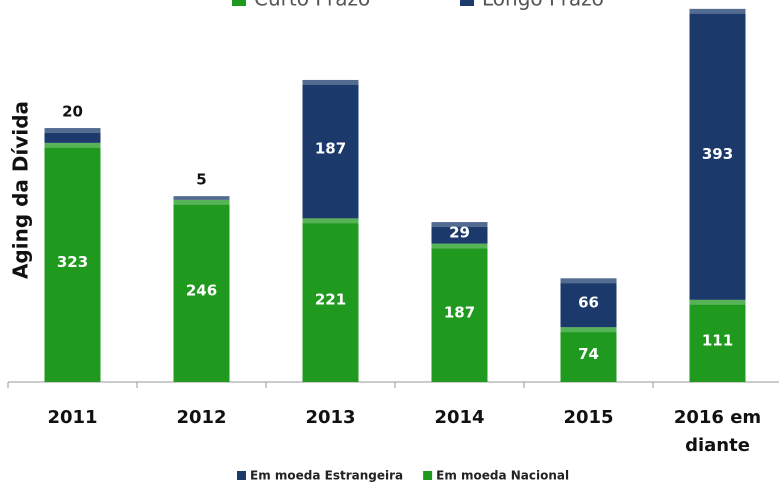 The width and height of the screenshot is (779, 487). Describe the element at coordinates (717, 431) in the screenshot. I see `x-tick-label: 2016 em diante` at that location.